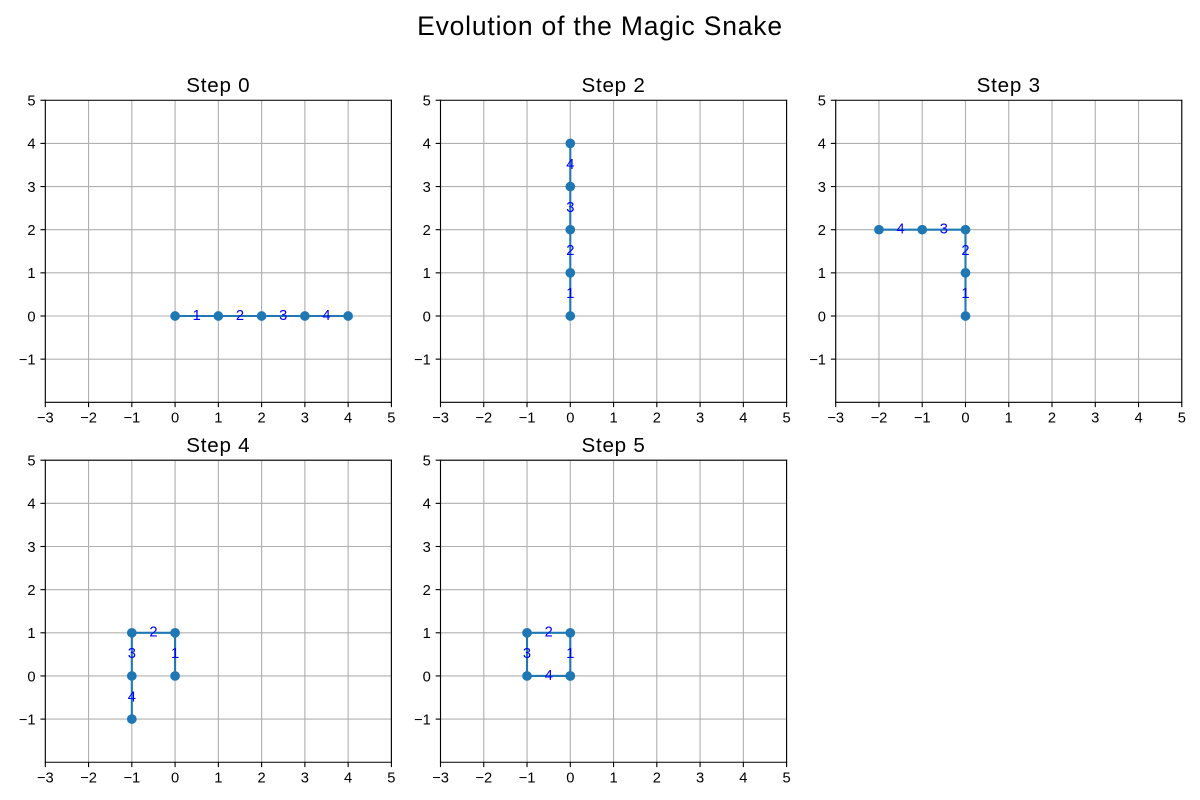  What do you see at coordinates (600, 26) in the screenshot?
I see `svg-text: Evolution of the Magic Snake` at bounding box center [600, 26].